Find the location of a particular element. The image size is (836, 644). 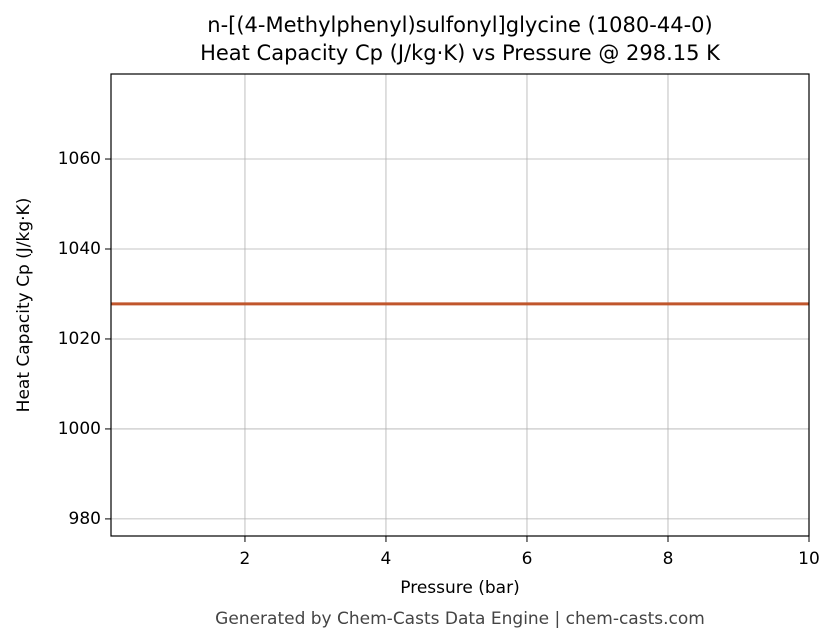

x-tick-label: 10 is located at coordinates (809, 559).